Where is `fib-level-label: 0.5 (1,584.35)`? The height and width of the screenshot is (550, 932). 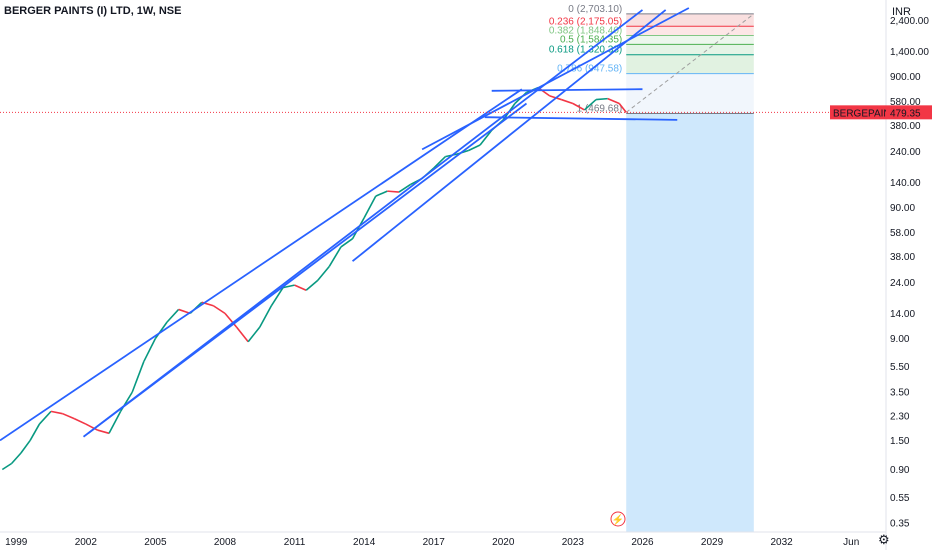 fib-level-label: 0.5 (1,584.35) is located at coordinates (591, 39).